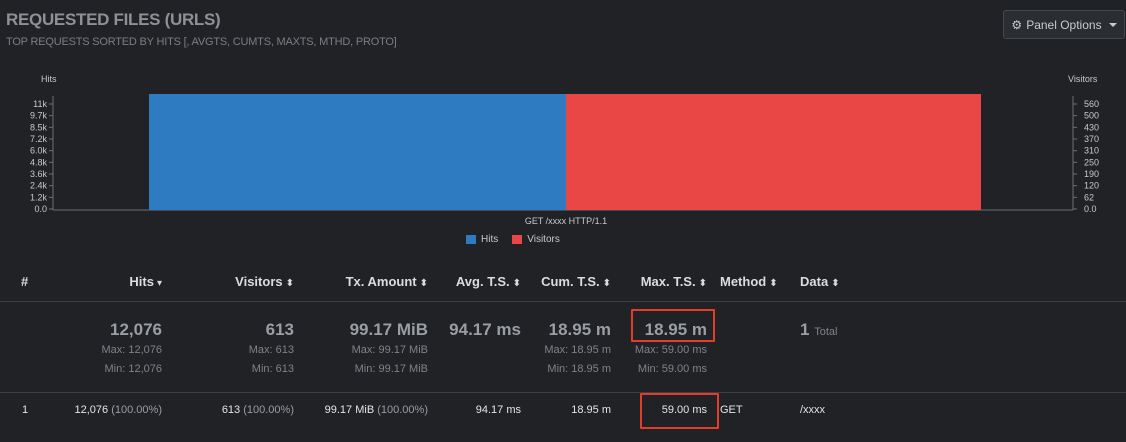 The width and height of the screenshot is (1126, 442). Describe the element at coordinates (136, 329) in the screenshot. I see `summary-hits-total: 12,076` at that location.